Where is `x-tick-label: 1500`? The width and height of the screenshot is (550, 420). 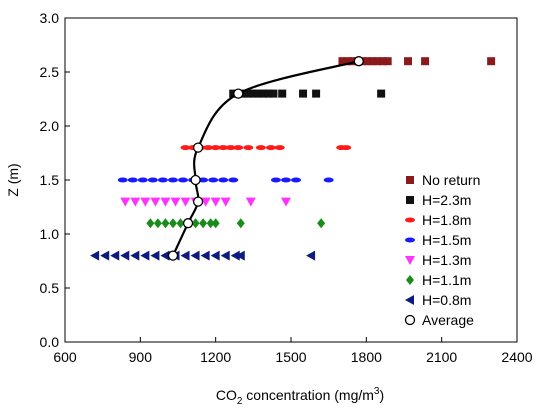
x-tick-label: 1500 is located at coordinates (290, 357).